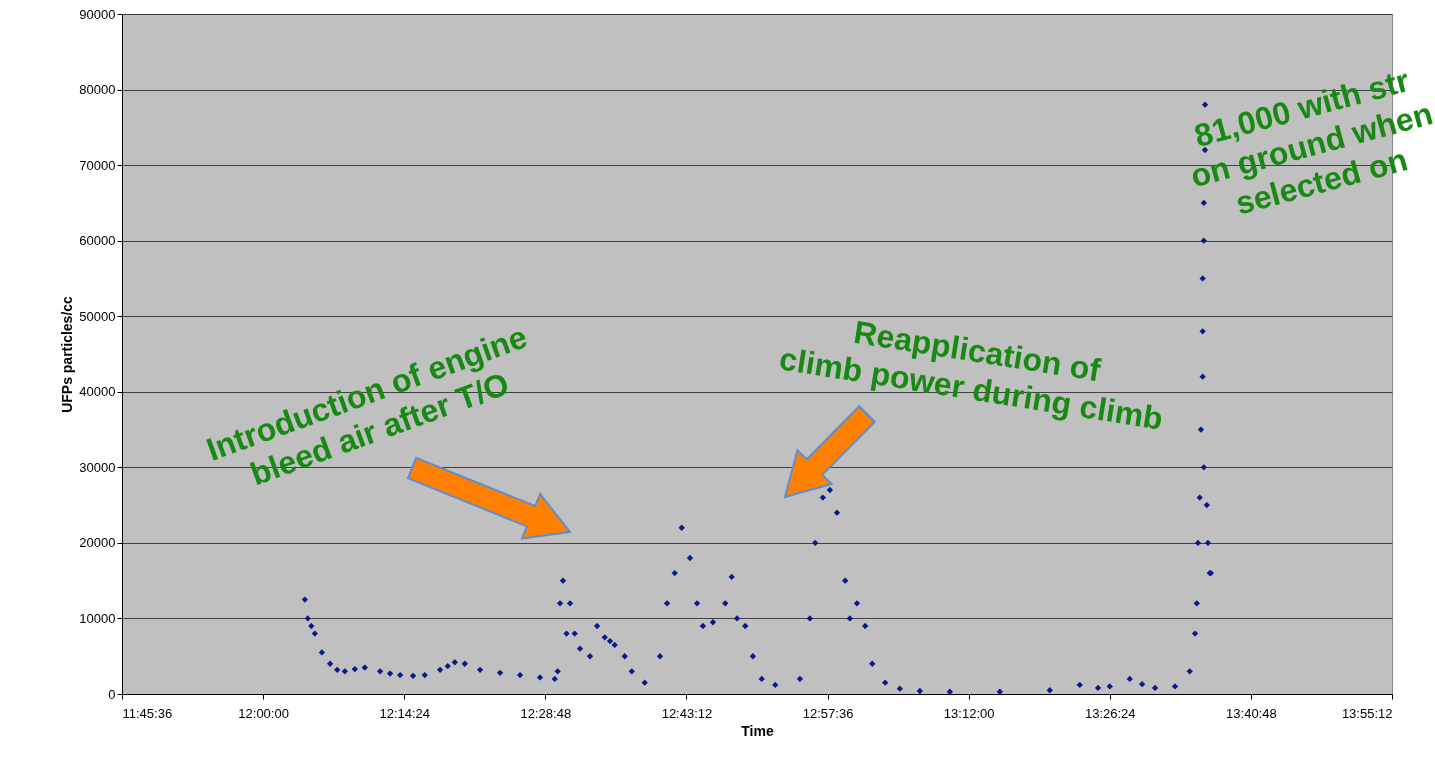  What do you see at coordinates (97, 90) in the screenshot?
I see `y-tick-label: 80000` at bounding box center [97, 90].